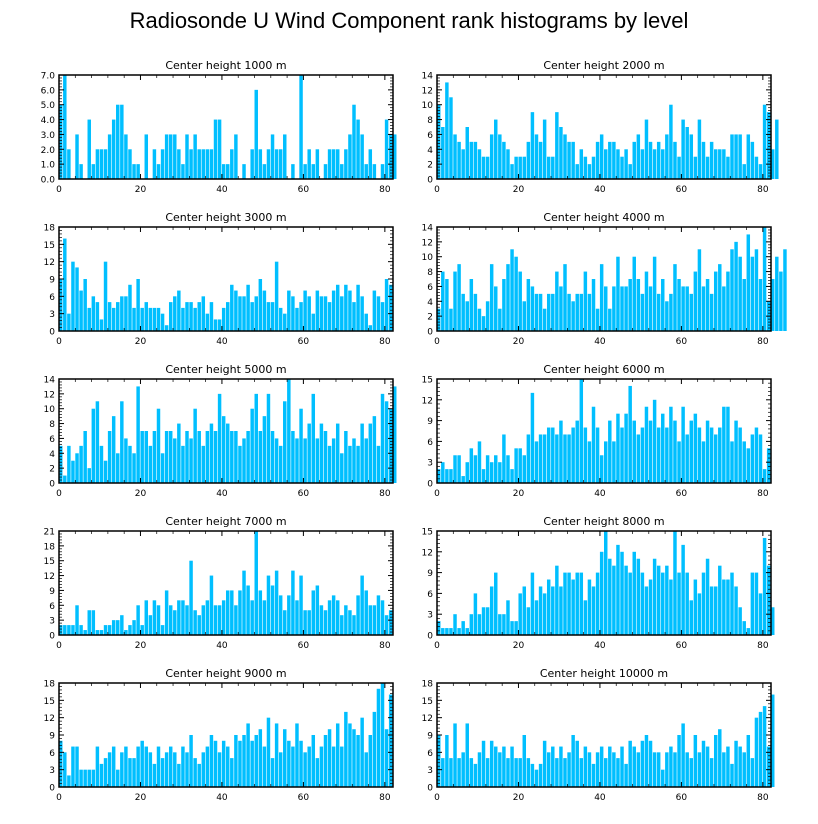 This screenshot has width=818, height=824. I want to click on panel-title: Center height 7000 m, so click(225, 521).